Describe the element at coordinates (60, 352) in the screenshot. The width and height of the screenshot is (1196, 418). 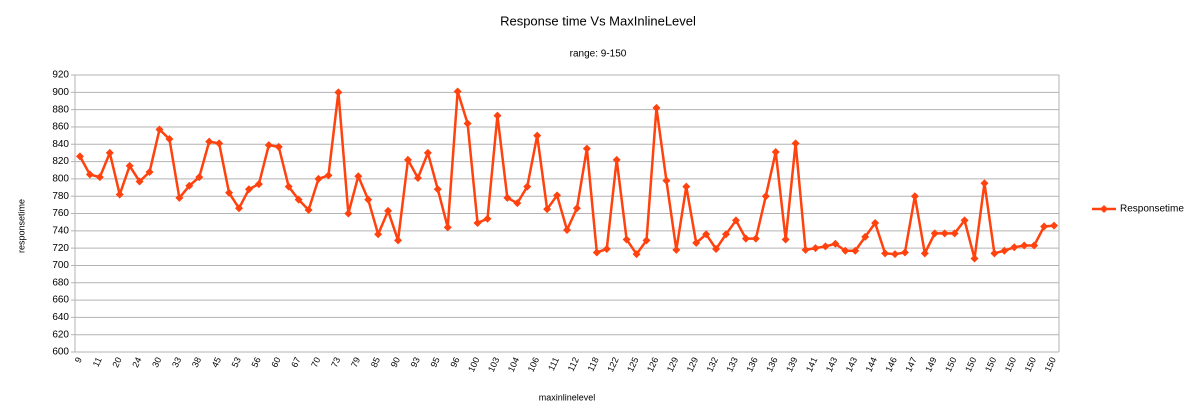
I see `y-tick-label: 600` at that location.